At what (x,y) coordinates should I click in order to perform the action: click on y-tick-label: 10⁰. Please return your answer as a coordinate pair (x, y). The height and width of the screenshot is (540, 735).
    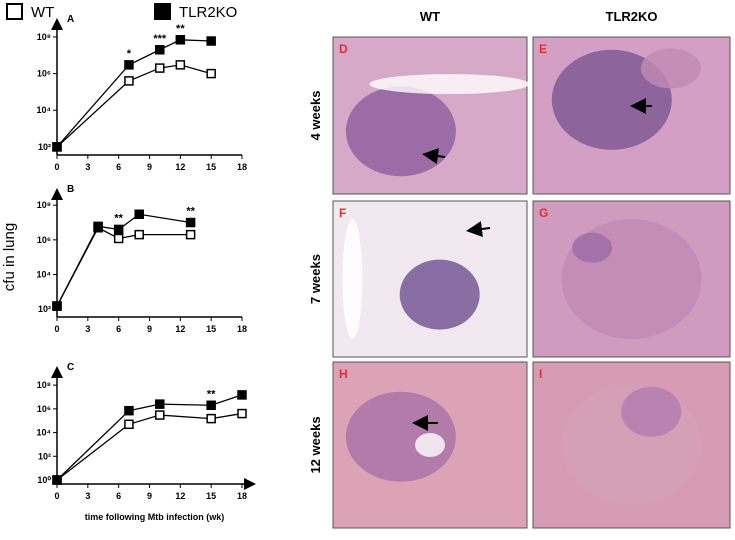
    Looking at the image, I should click on (44, 480).